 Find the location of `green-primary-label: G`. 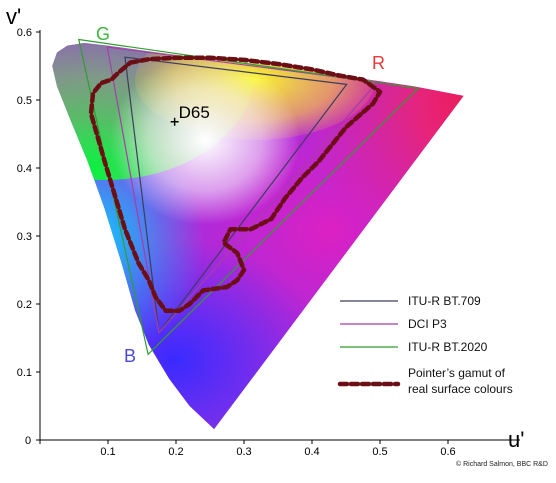

green-primary-label: G is located at coordinates (103, 34).